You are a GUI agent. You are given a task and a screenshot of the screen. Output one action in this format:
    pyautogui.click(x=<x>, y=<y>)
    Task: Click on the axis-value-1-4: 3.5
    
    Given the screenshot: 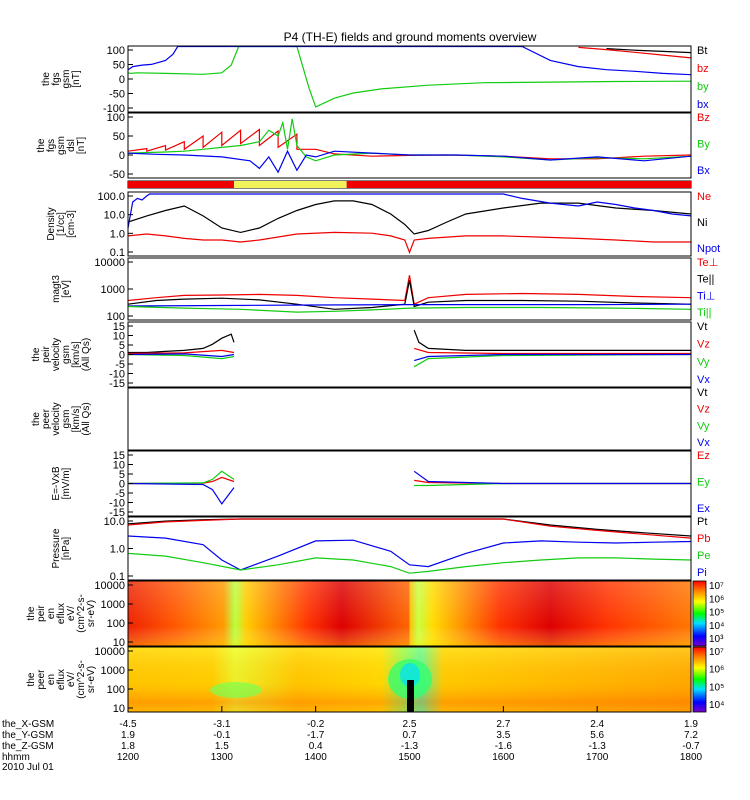 What is the action you would take?
    pyautogui.click(x=503, y=735)
    